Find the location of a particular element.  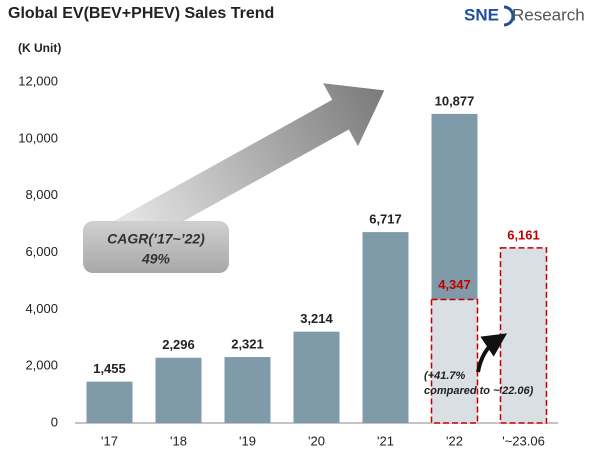

h1-label: 4,347 is located at coordinates (454, 284).